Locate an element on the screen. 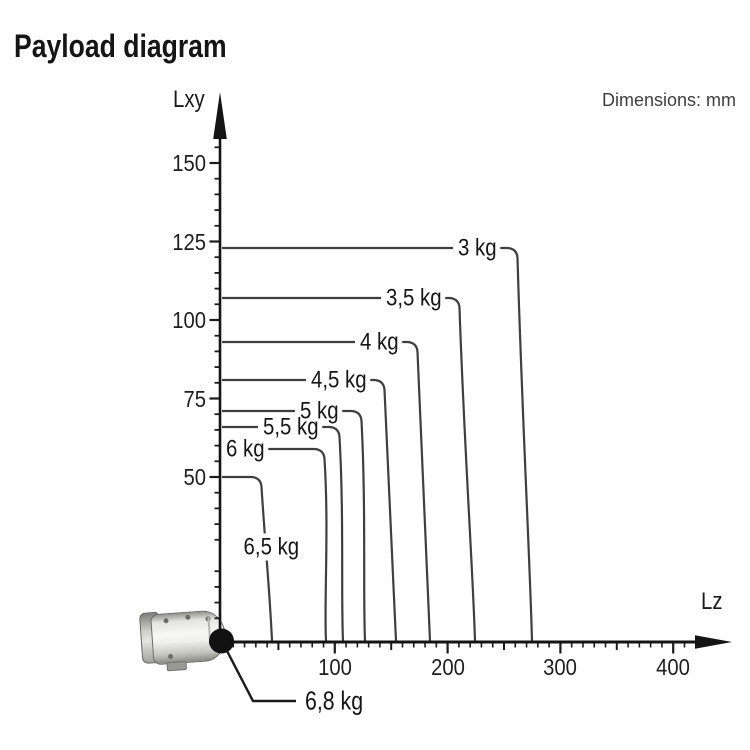 Image resolution: width=750 pixels, height=750 pixels. max-payload-leader-line is located at coordinates (260, 675).